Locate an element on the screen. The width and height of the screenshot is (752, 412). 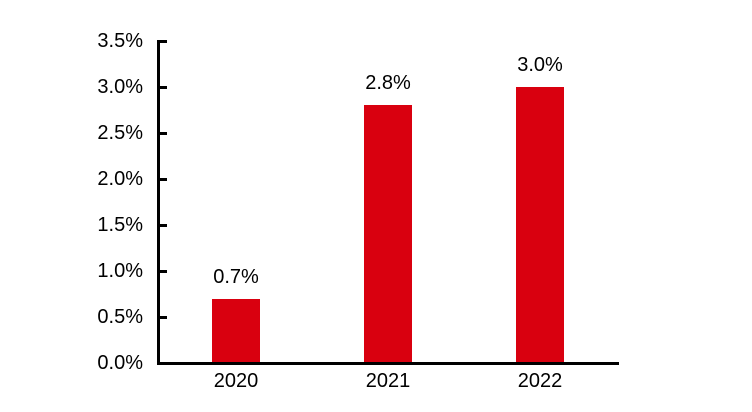
bar-value-label: 3.0% is located at coordinates (540, 65).